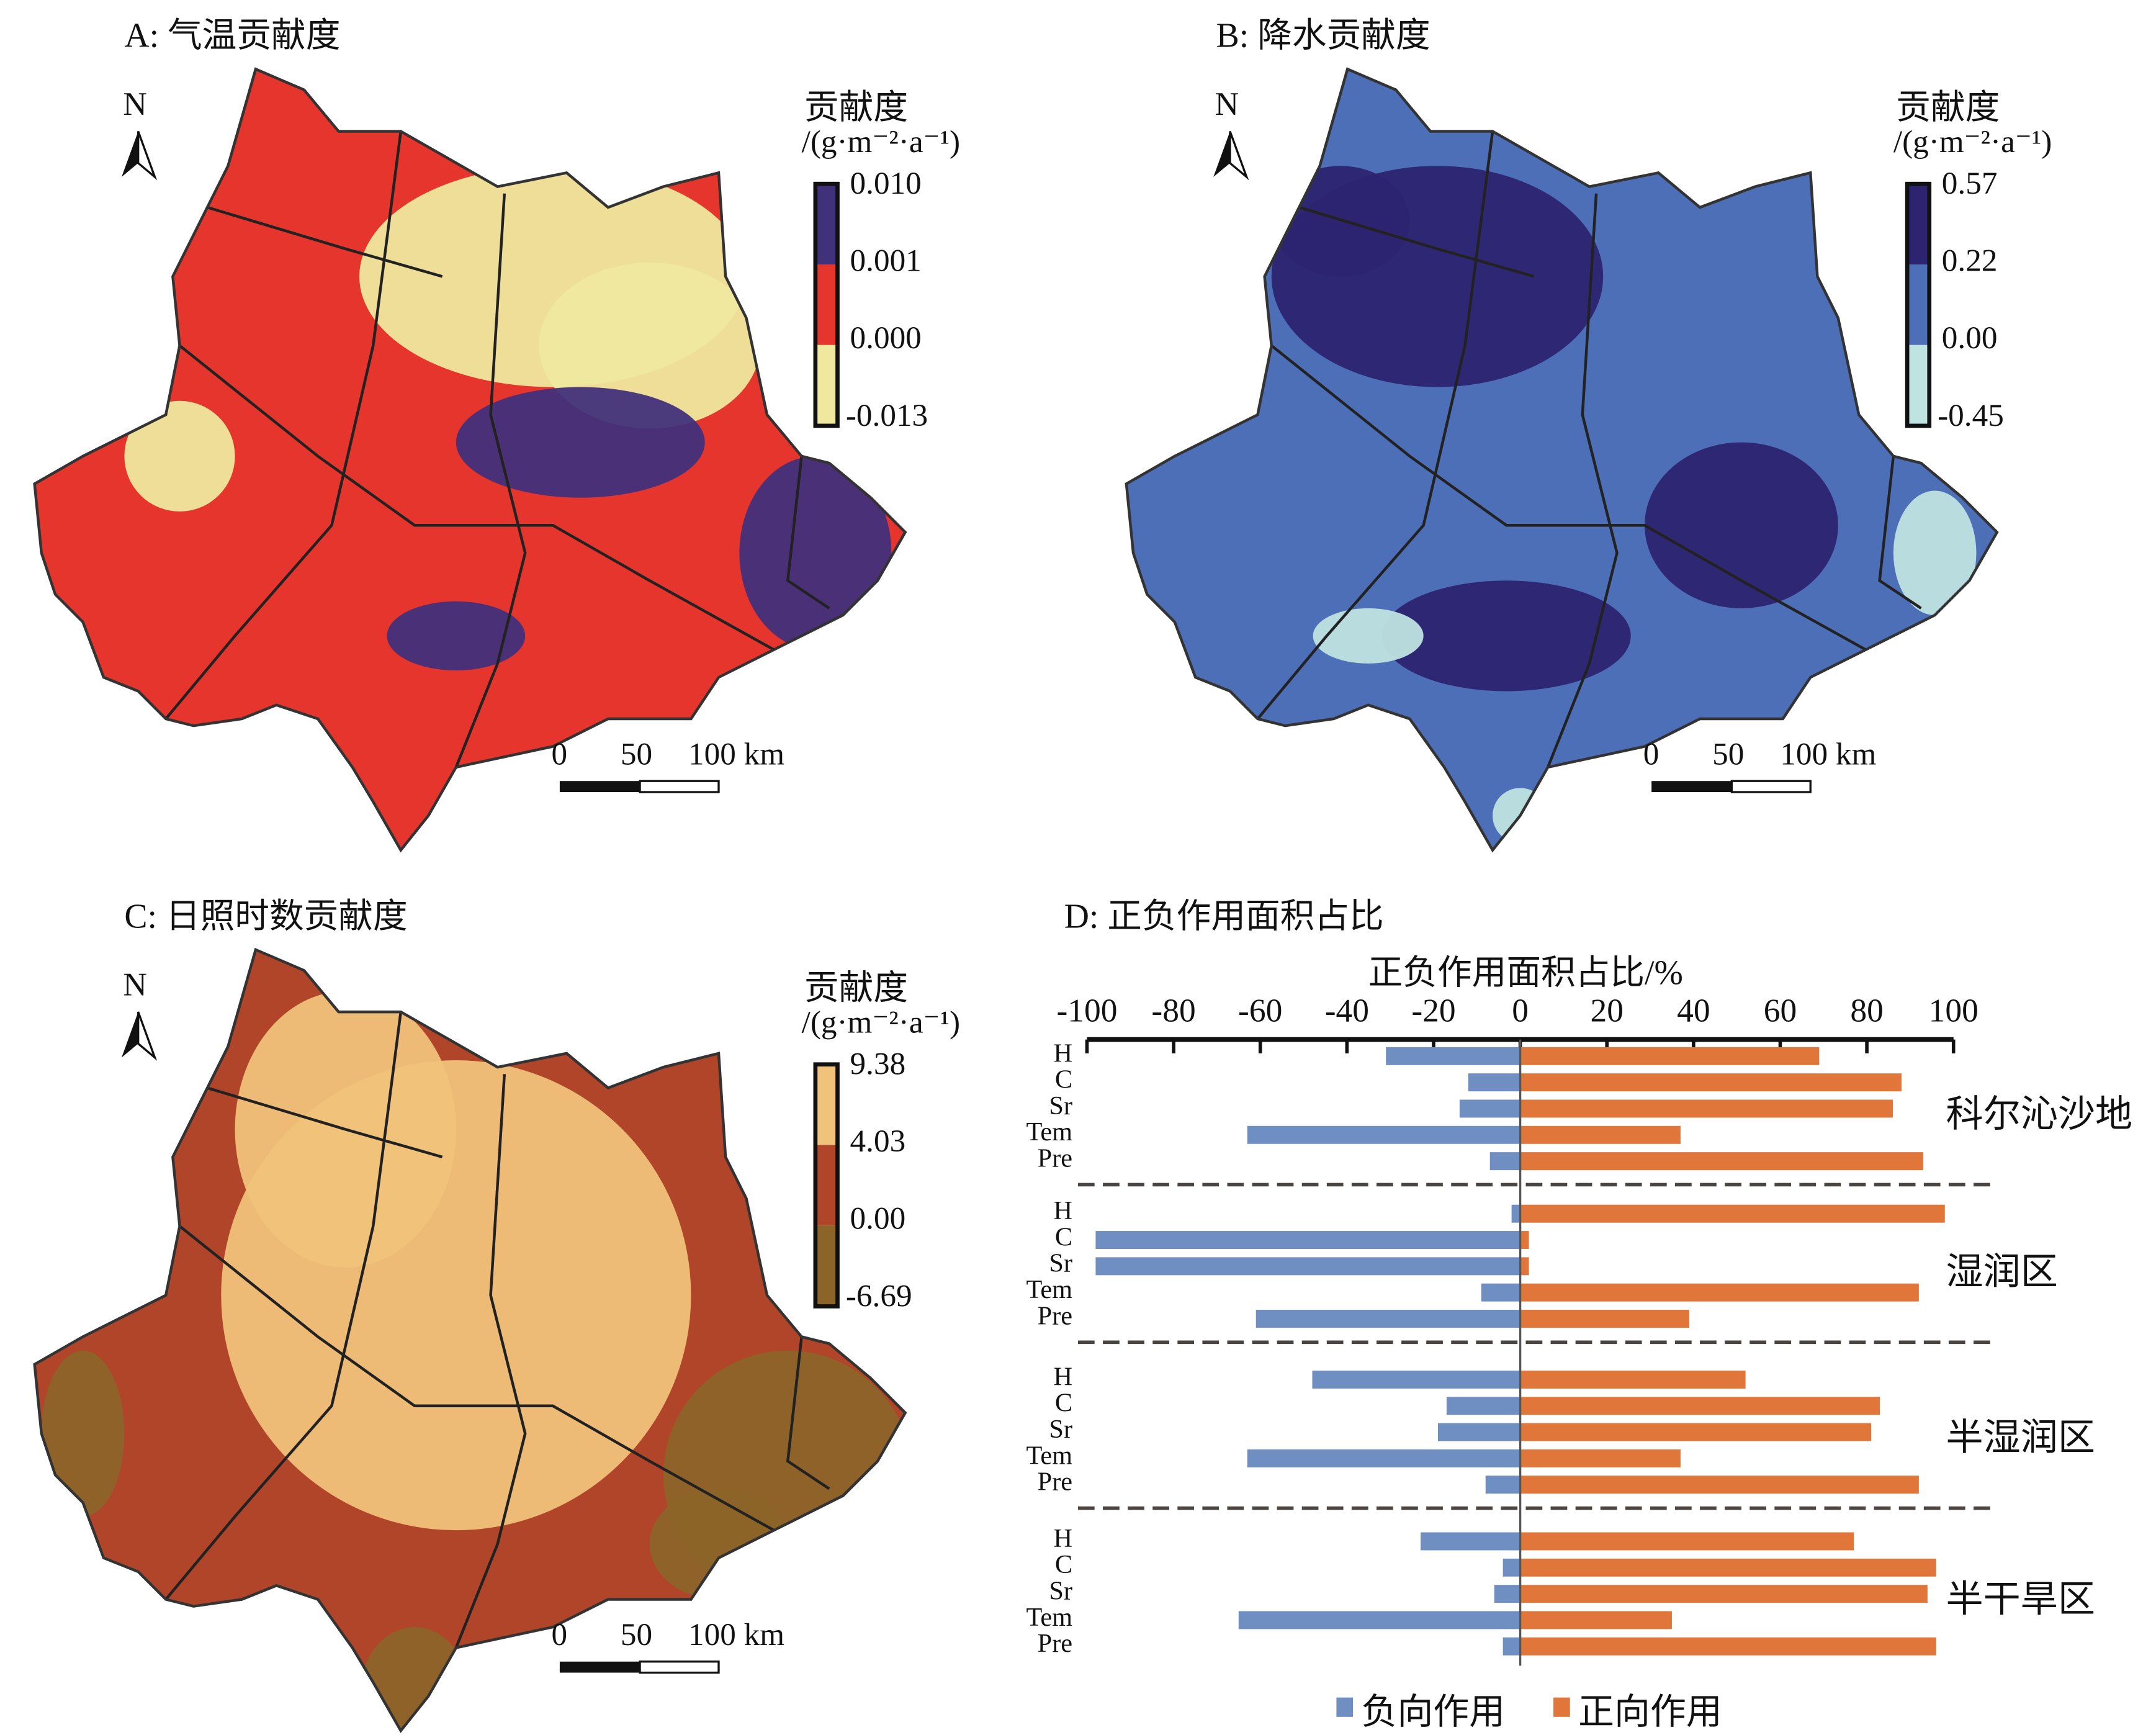  What do you see at coordinates (1953, 1012) in the screenshot?
I see `x-tick-label: 100` at bounding box center [1953, 1012].